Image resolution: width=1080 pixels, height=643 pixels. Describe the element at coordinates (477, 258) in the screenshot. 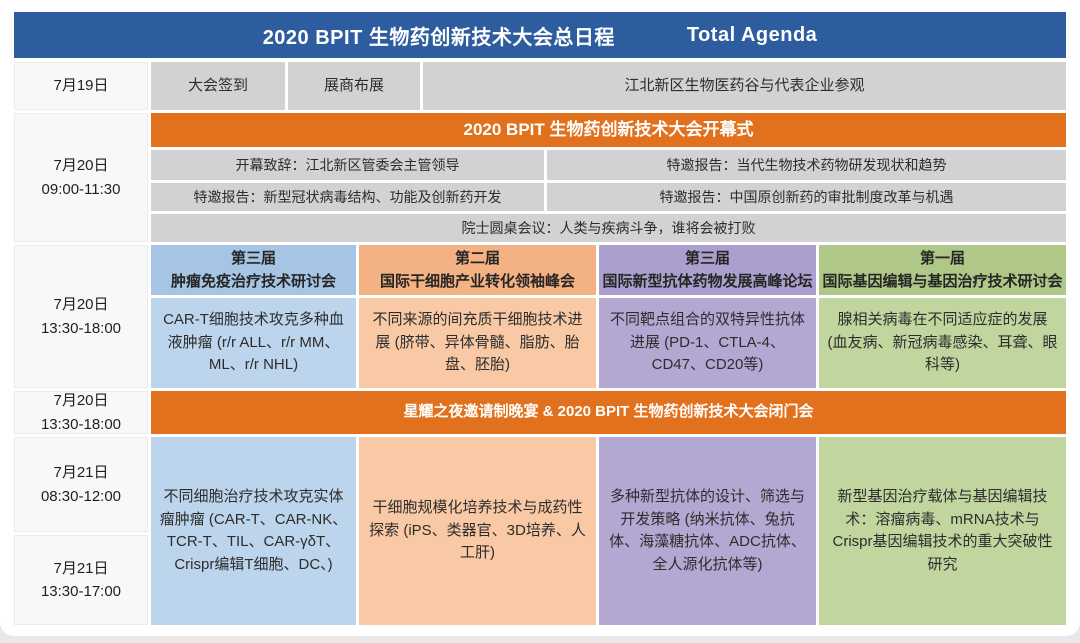

I see `track-session: 第二届` at that location.